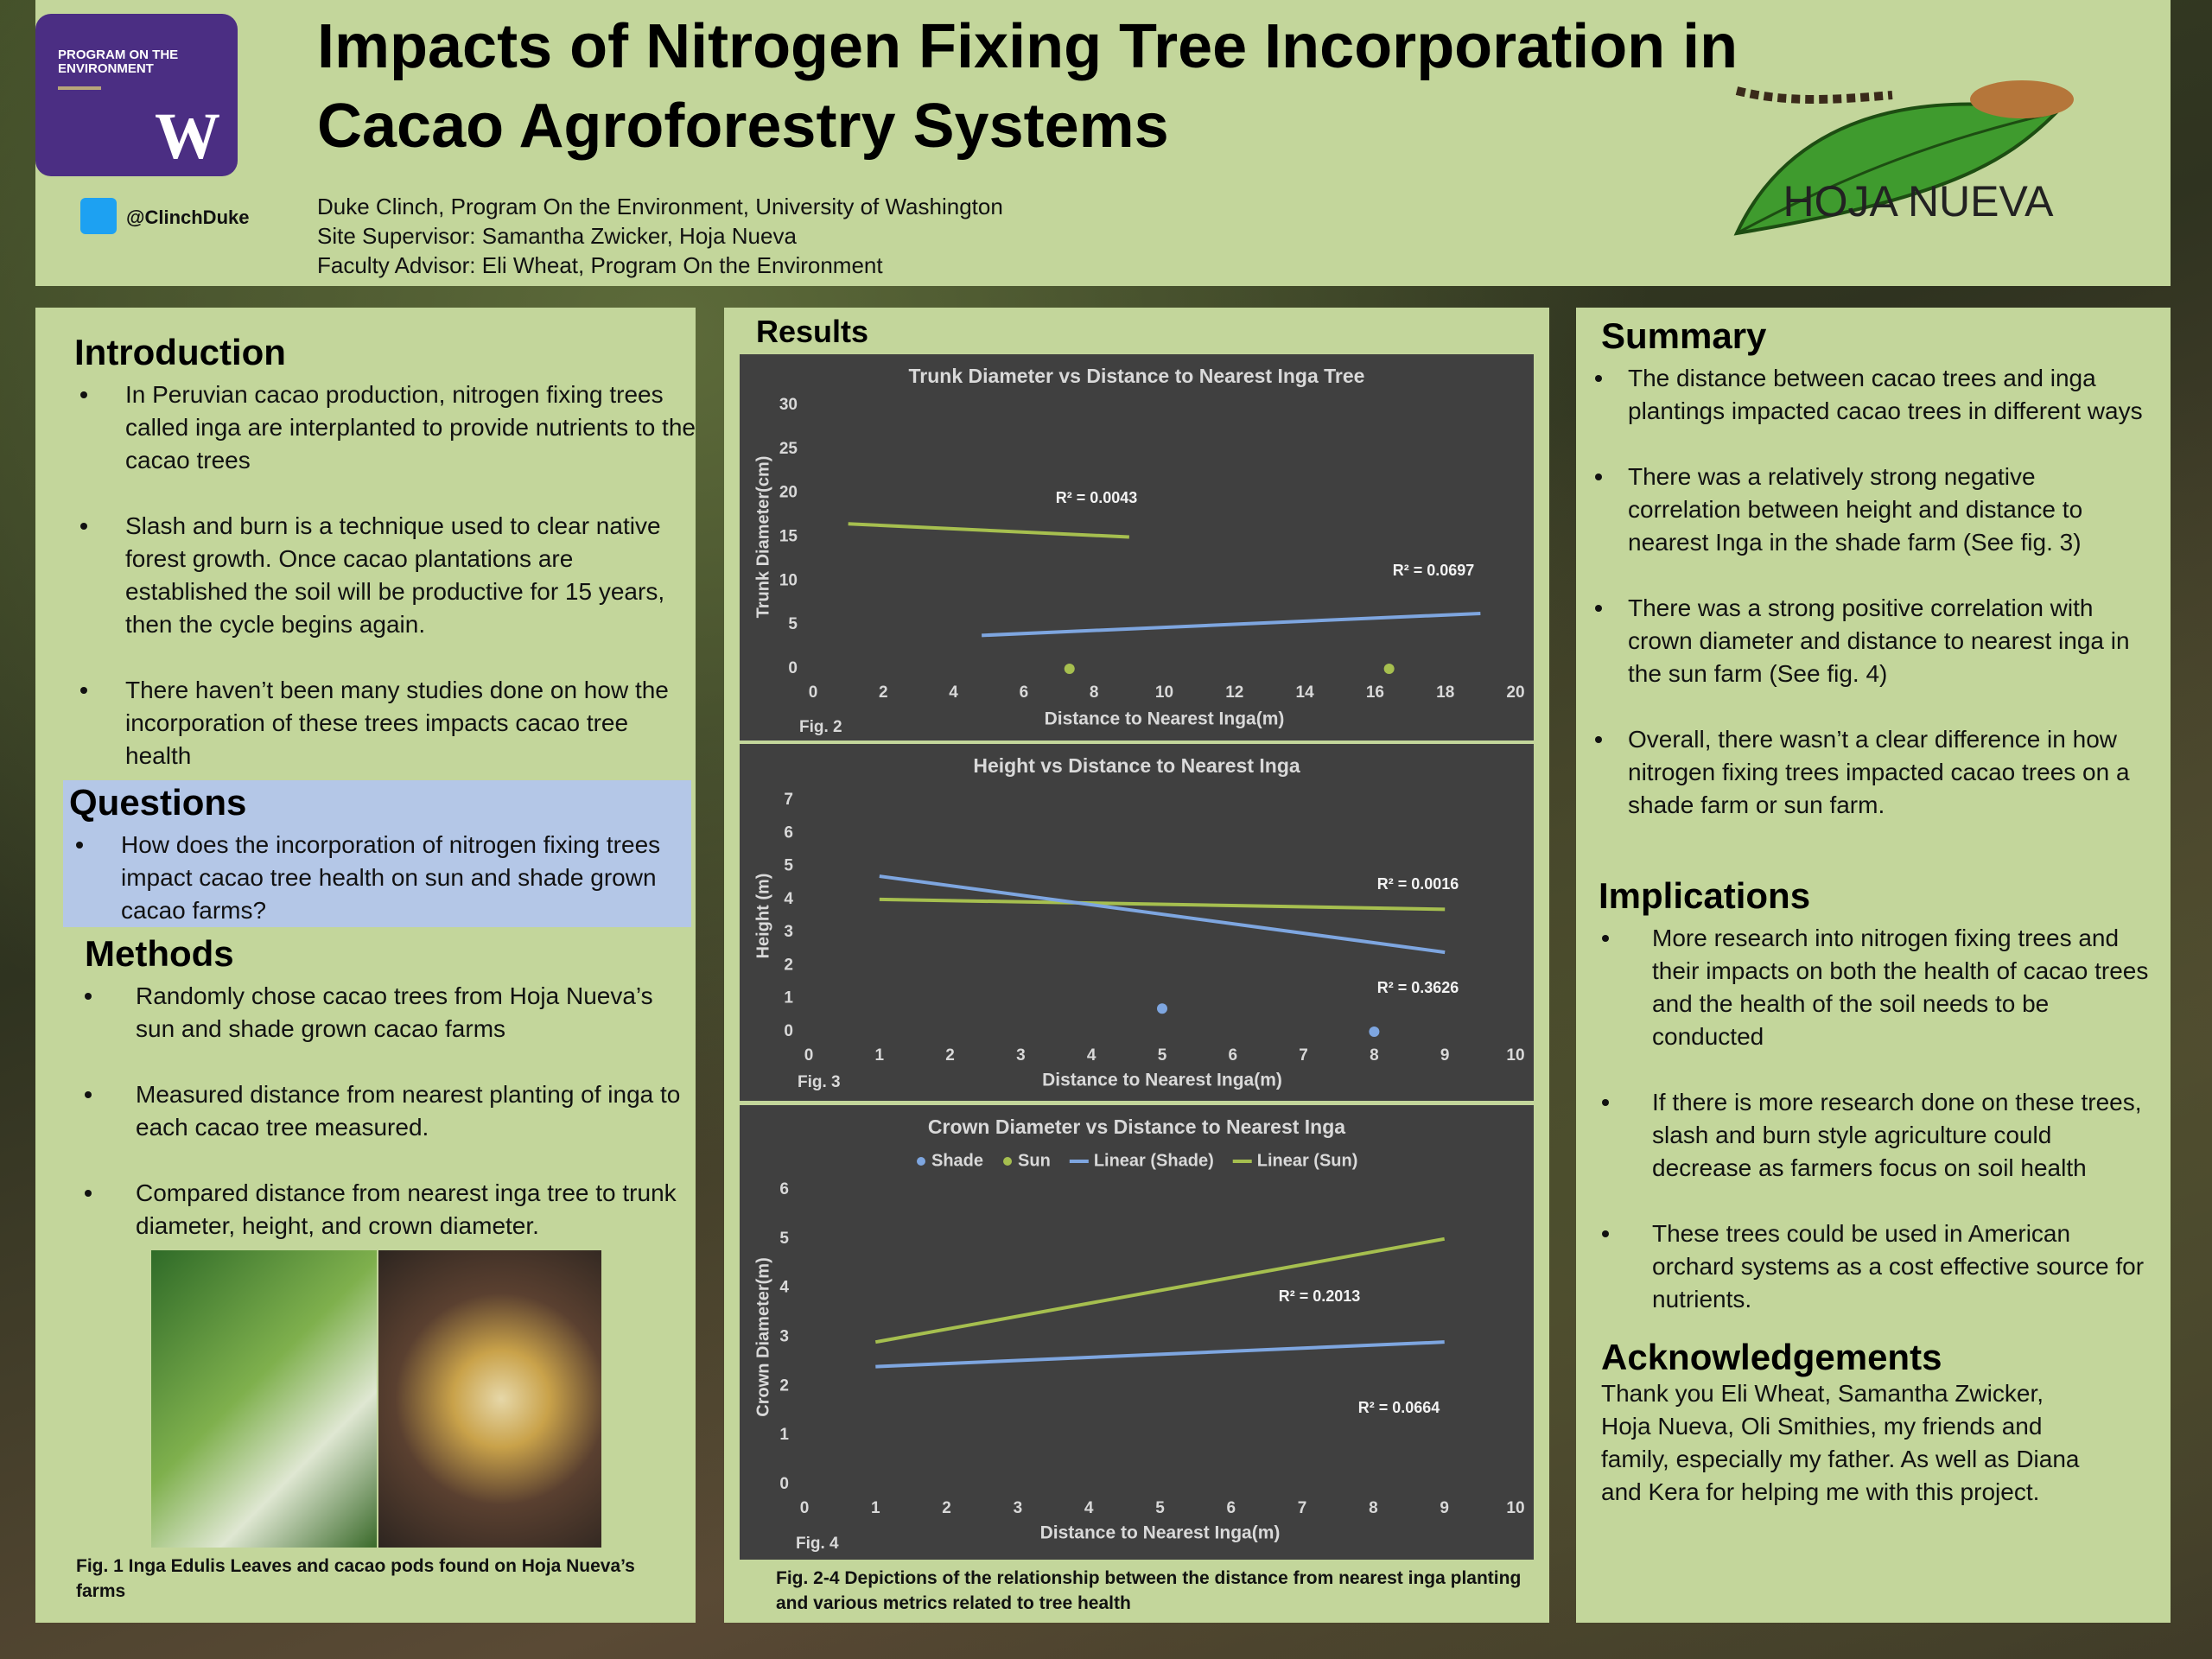  I want to click on r-squared-label: R² = 0.0697, so click(1434, 570).